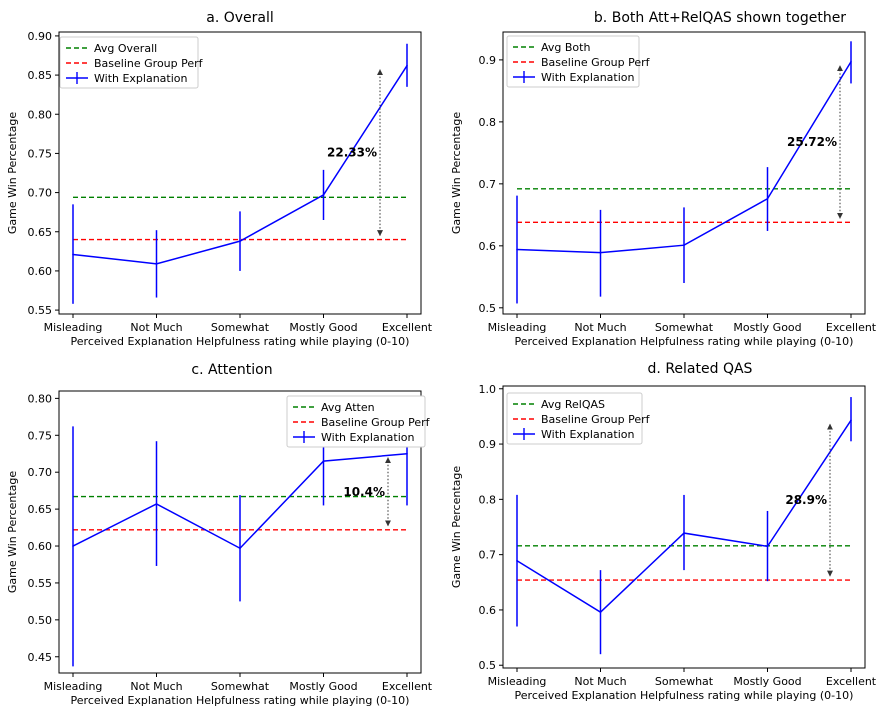 Image resolution: width=885 pixels, height=712 pixels. I want to click on legend-label: Avg Both, so click(565, 47).